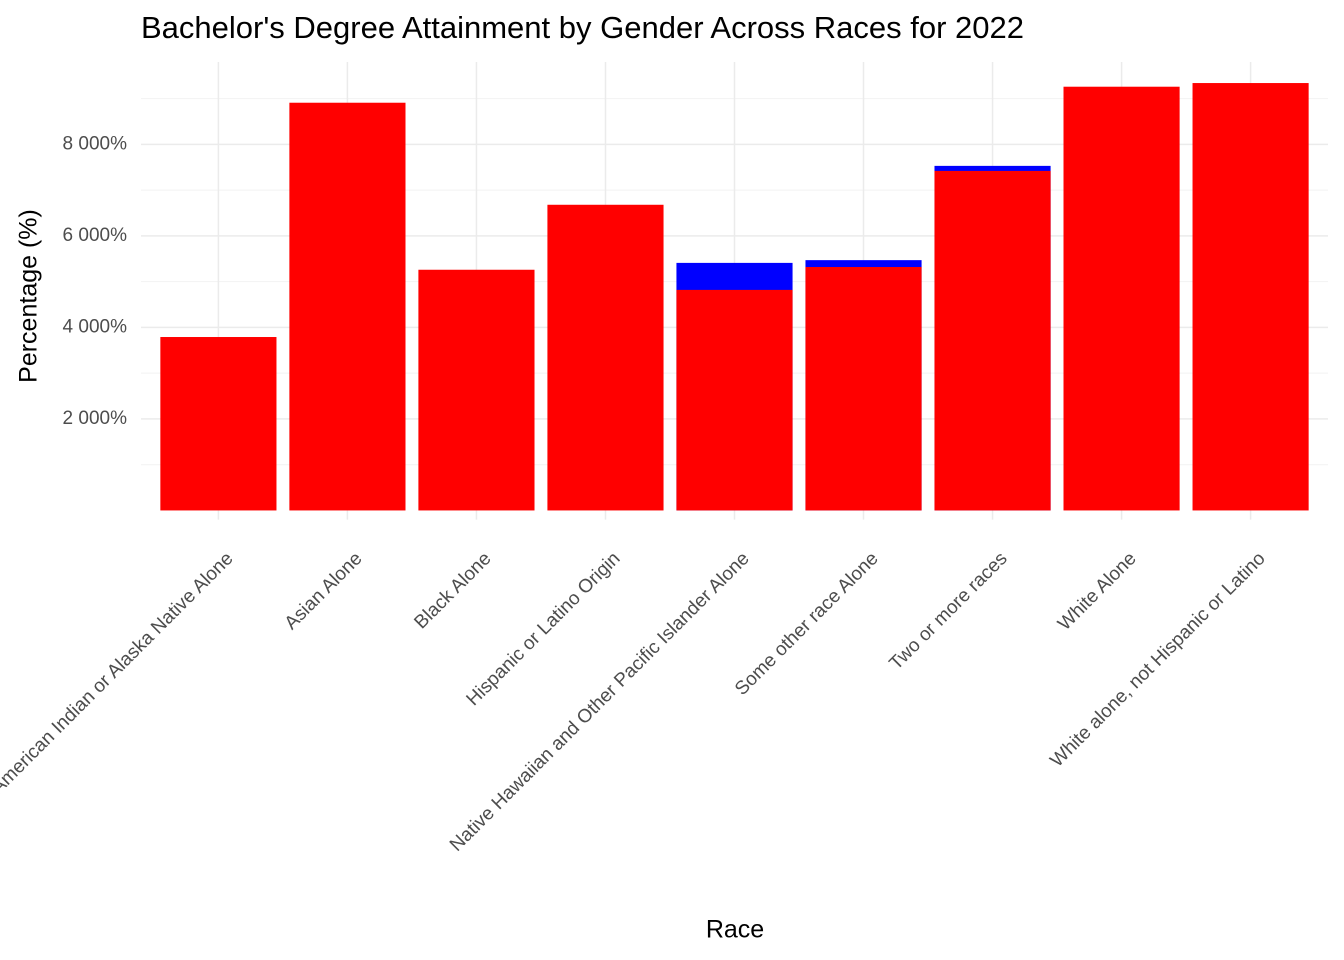 Image resolution: width=1344 pixels, height=960 pixels. What do you see at coordinates (29, 296) in the screenshot?
I see `y-axis-title: Percentage (%)` at bounding box center [29, 296].